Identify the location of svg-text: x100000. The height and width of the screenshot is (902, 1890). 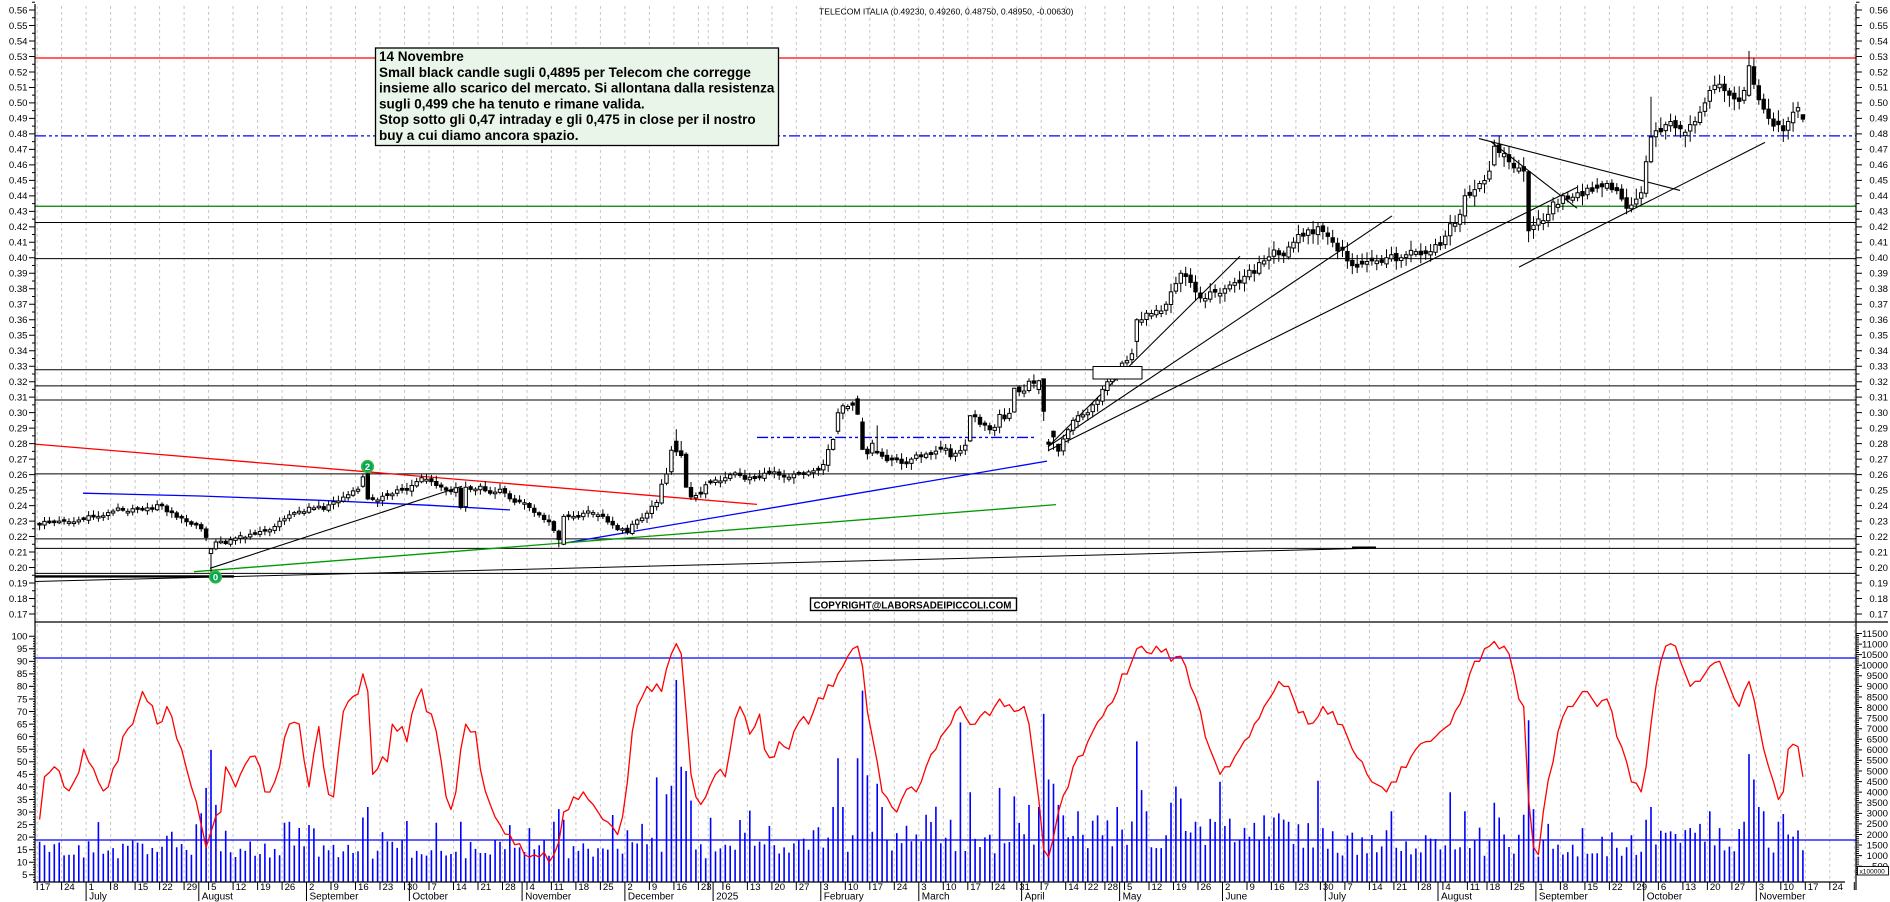
(1873, 871).